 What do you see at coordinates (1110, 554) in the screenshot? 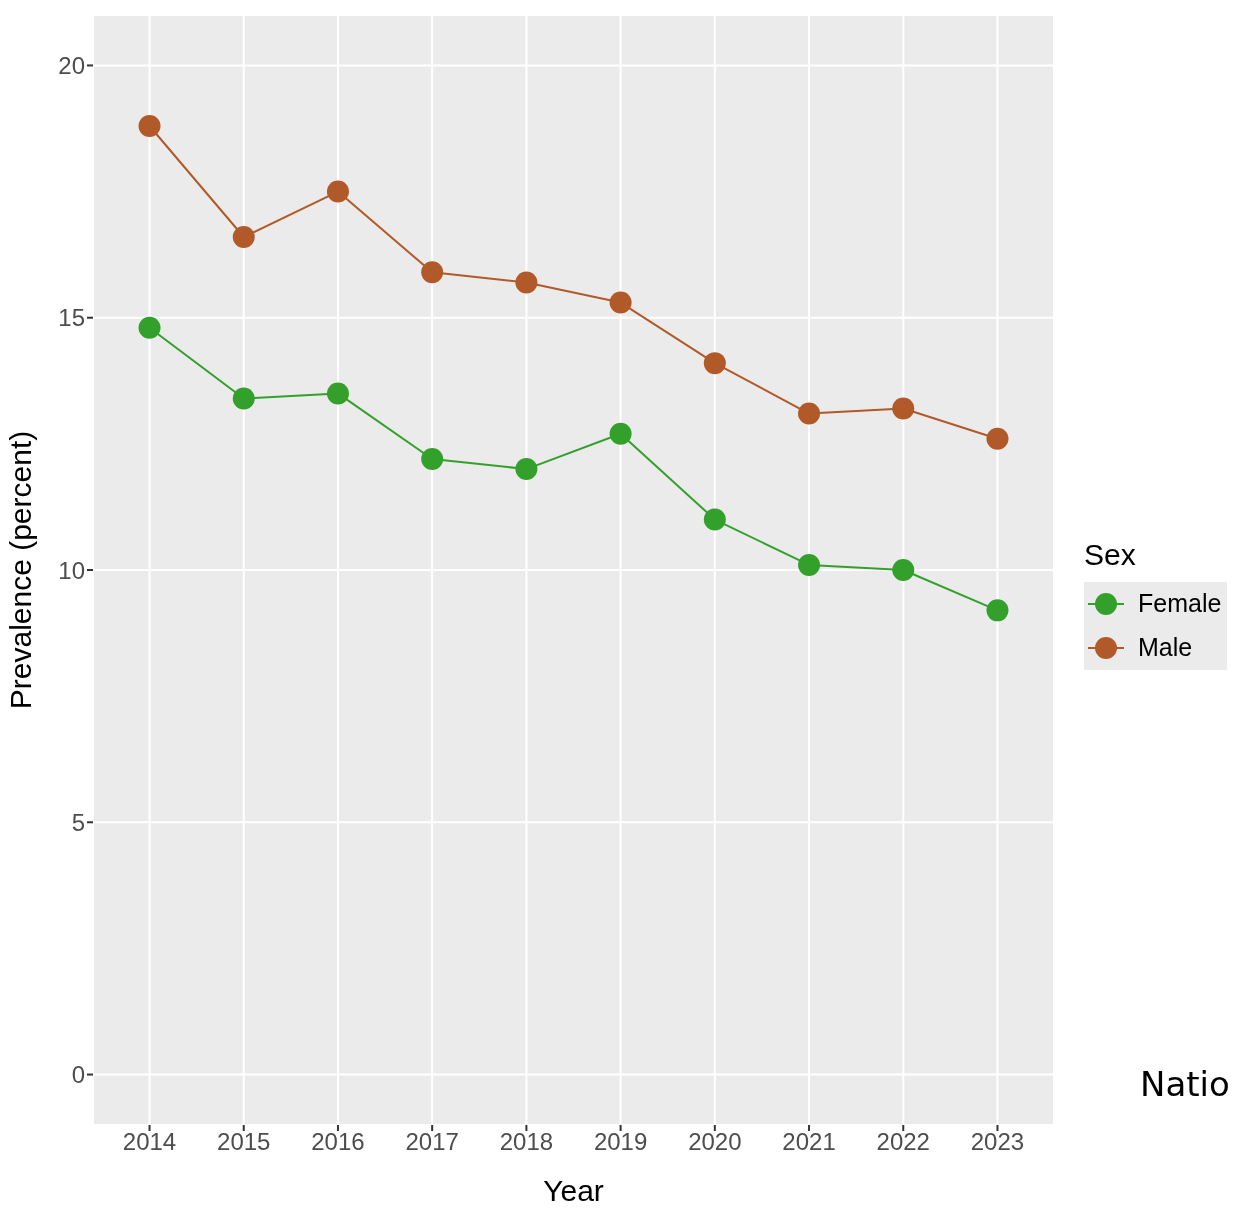
I see `legend-title: Sex` at bounding box center [1110, 554].